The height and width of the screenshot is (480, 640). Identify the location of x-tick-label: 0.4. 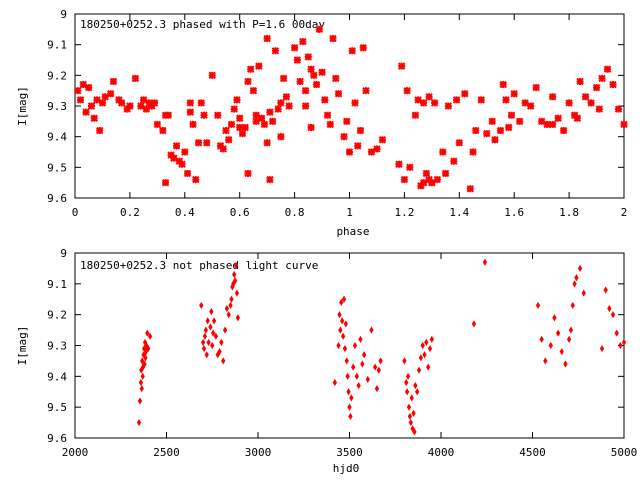
(185, 212).